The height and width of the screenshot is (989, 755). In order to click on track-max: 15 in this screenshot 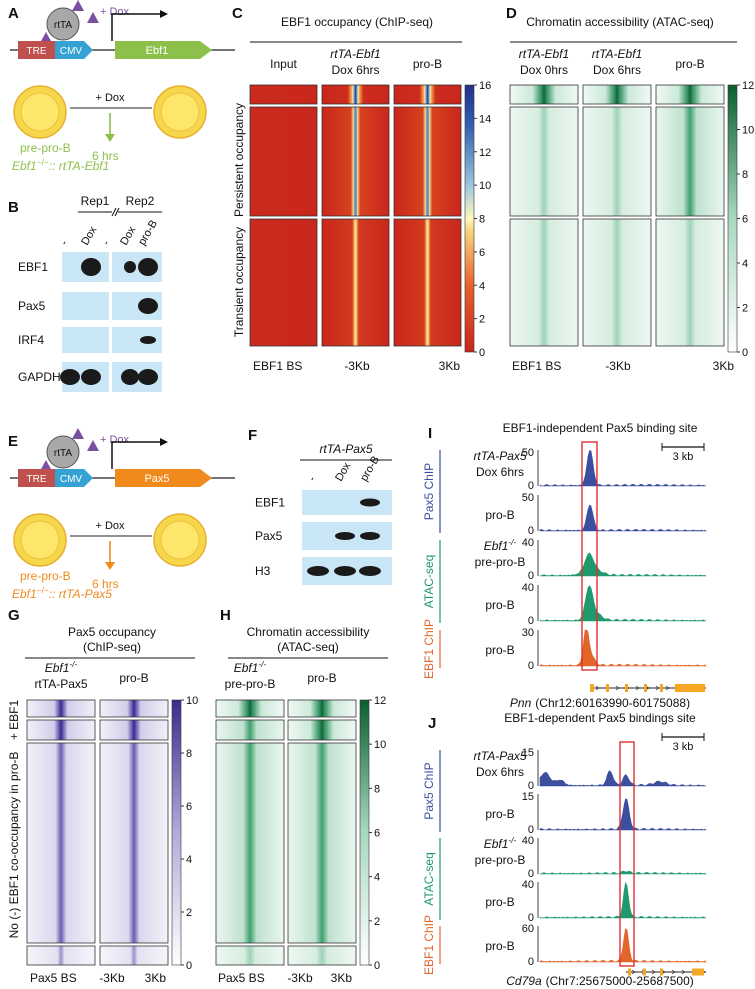, I will do `click(528, 753)`.